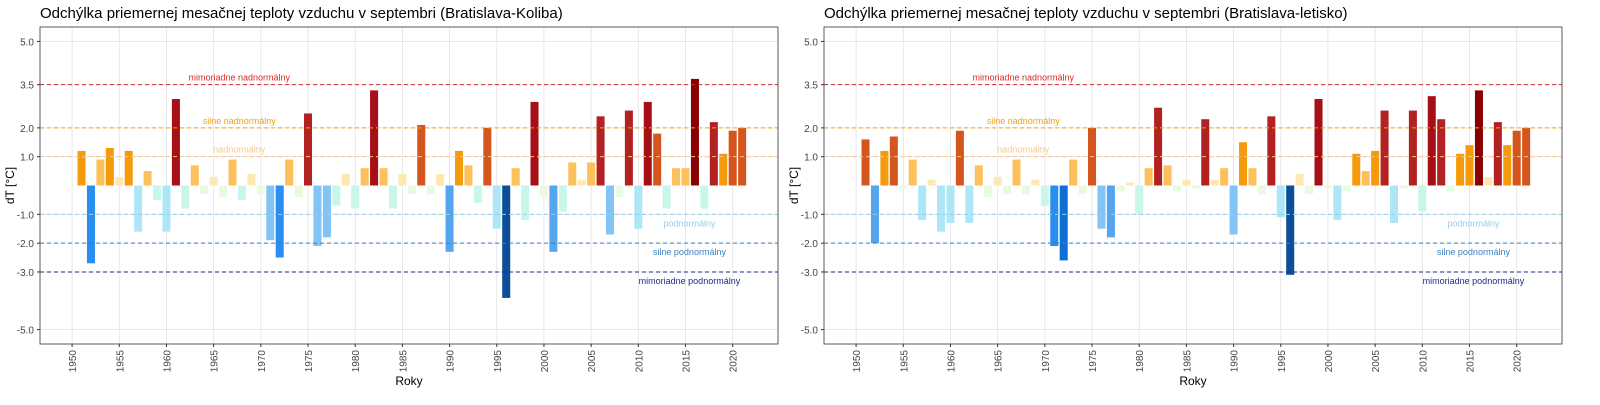 This screenshot has width=1600, height=405. Describe the element at coordinates (356, 361) in the screenshot. I see `x-tick-label: 1980` at that location.